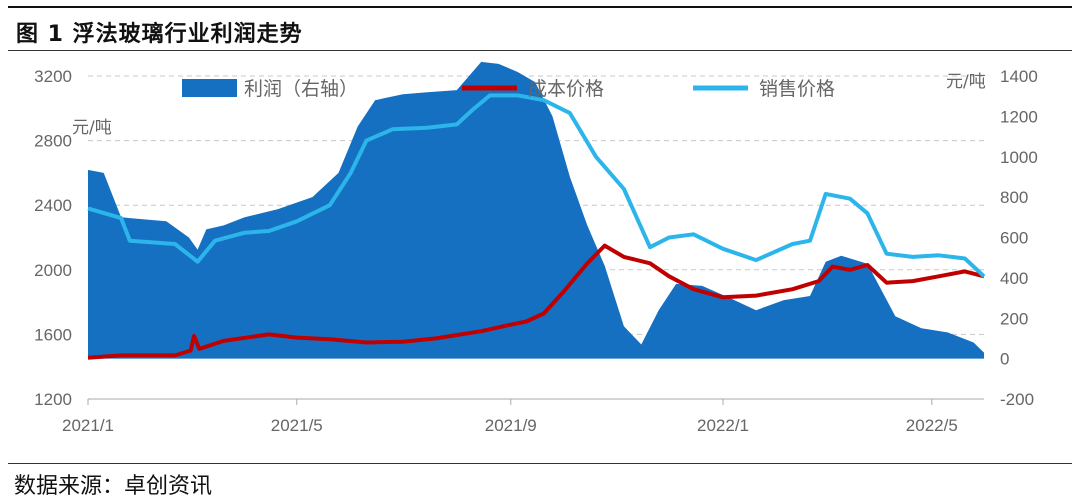  Describe the element at coordinates (1017, 399) in the screenshot. I see `y-right-tick-label: -200` at that location.